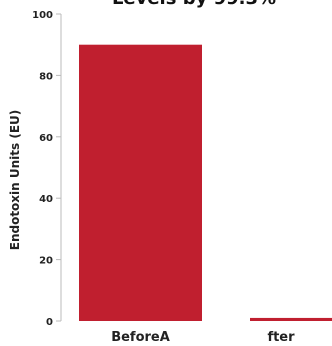 The height and width of the screenshot is (346, 332). What do you see at coordinates (46, 138) in the screenshot?
I see `y-tick-label: 60` at bounding box center [46, 138].